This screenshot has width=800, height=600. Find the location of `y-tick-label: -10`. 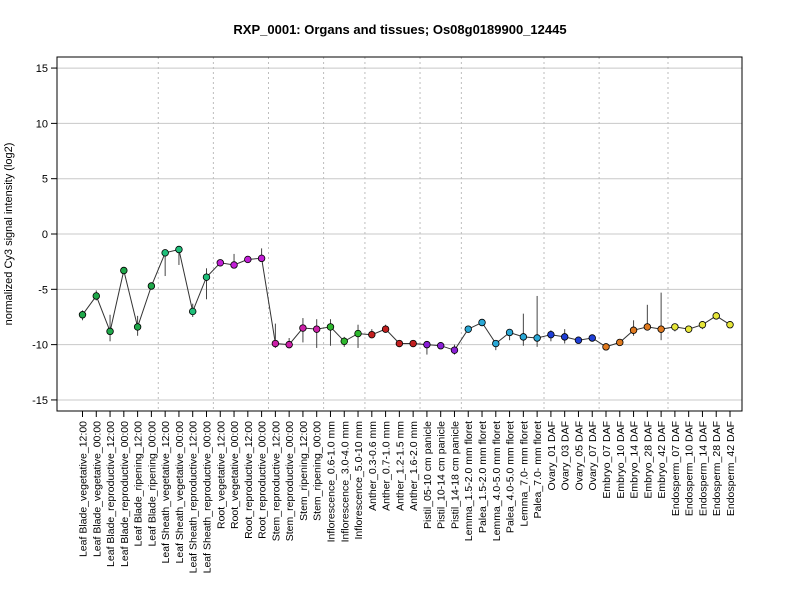

y-tick-label: -10 is located at coordinates (40, 346).